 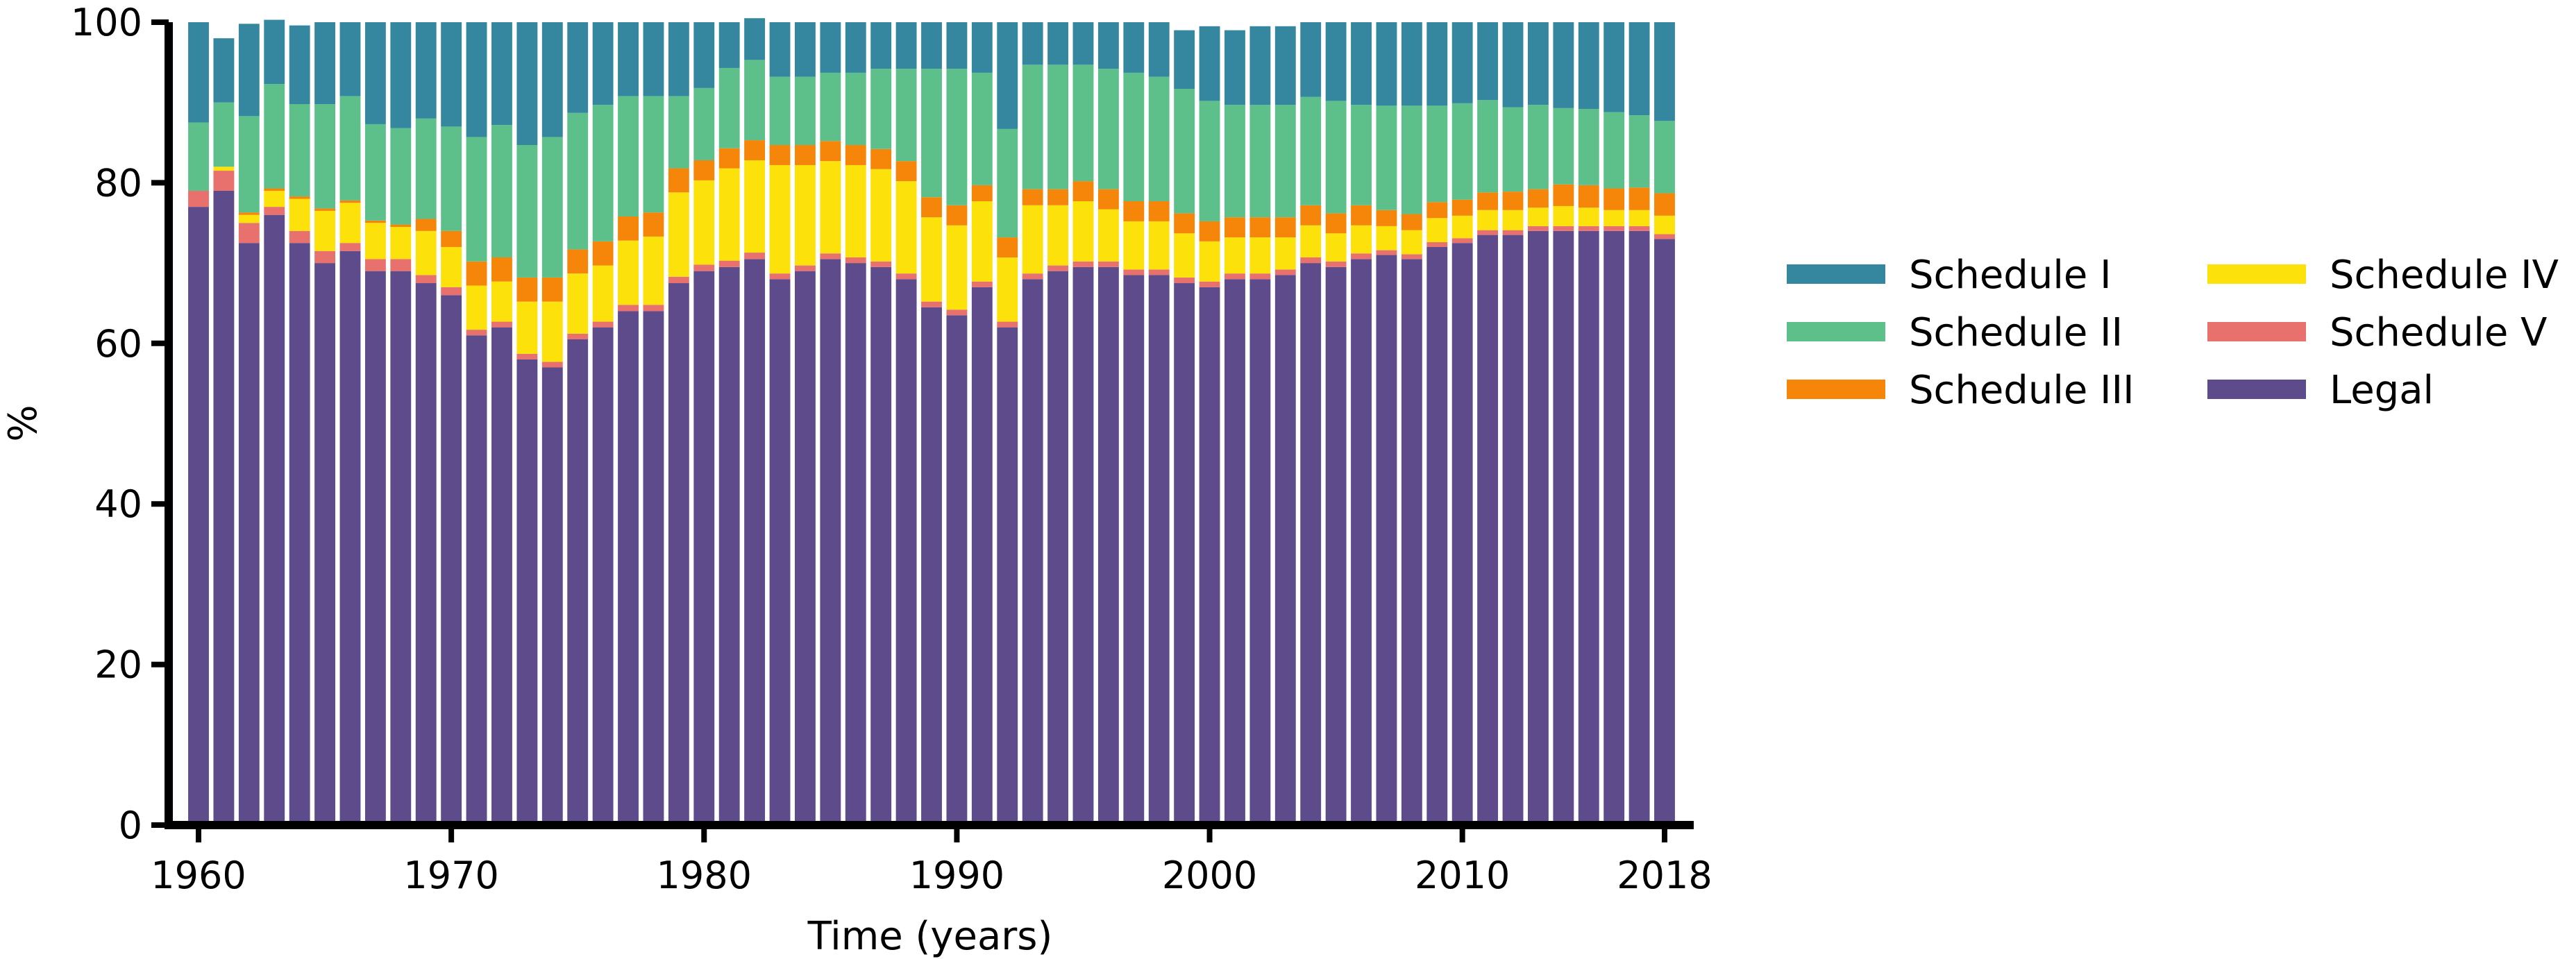 What do you see at coordinates (324, 257) in the screenshot?
I see `bar-segment-schedule-v-1965` at bounding box center [324, 257].